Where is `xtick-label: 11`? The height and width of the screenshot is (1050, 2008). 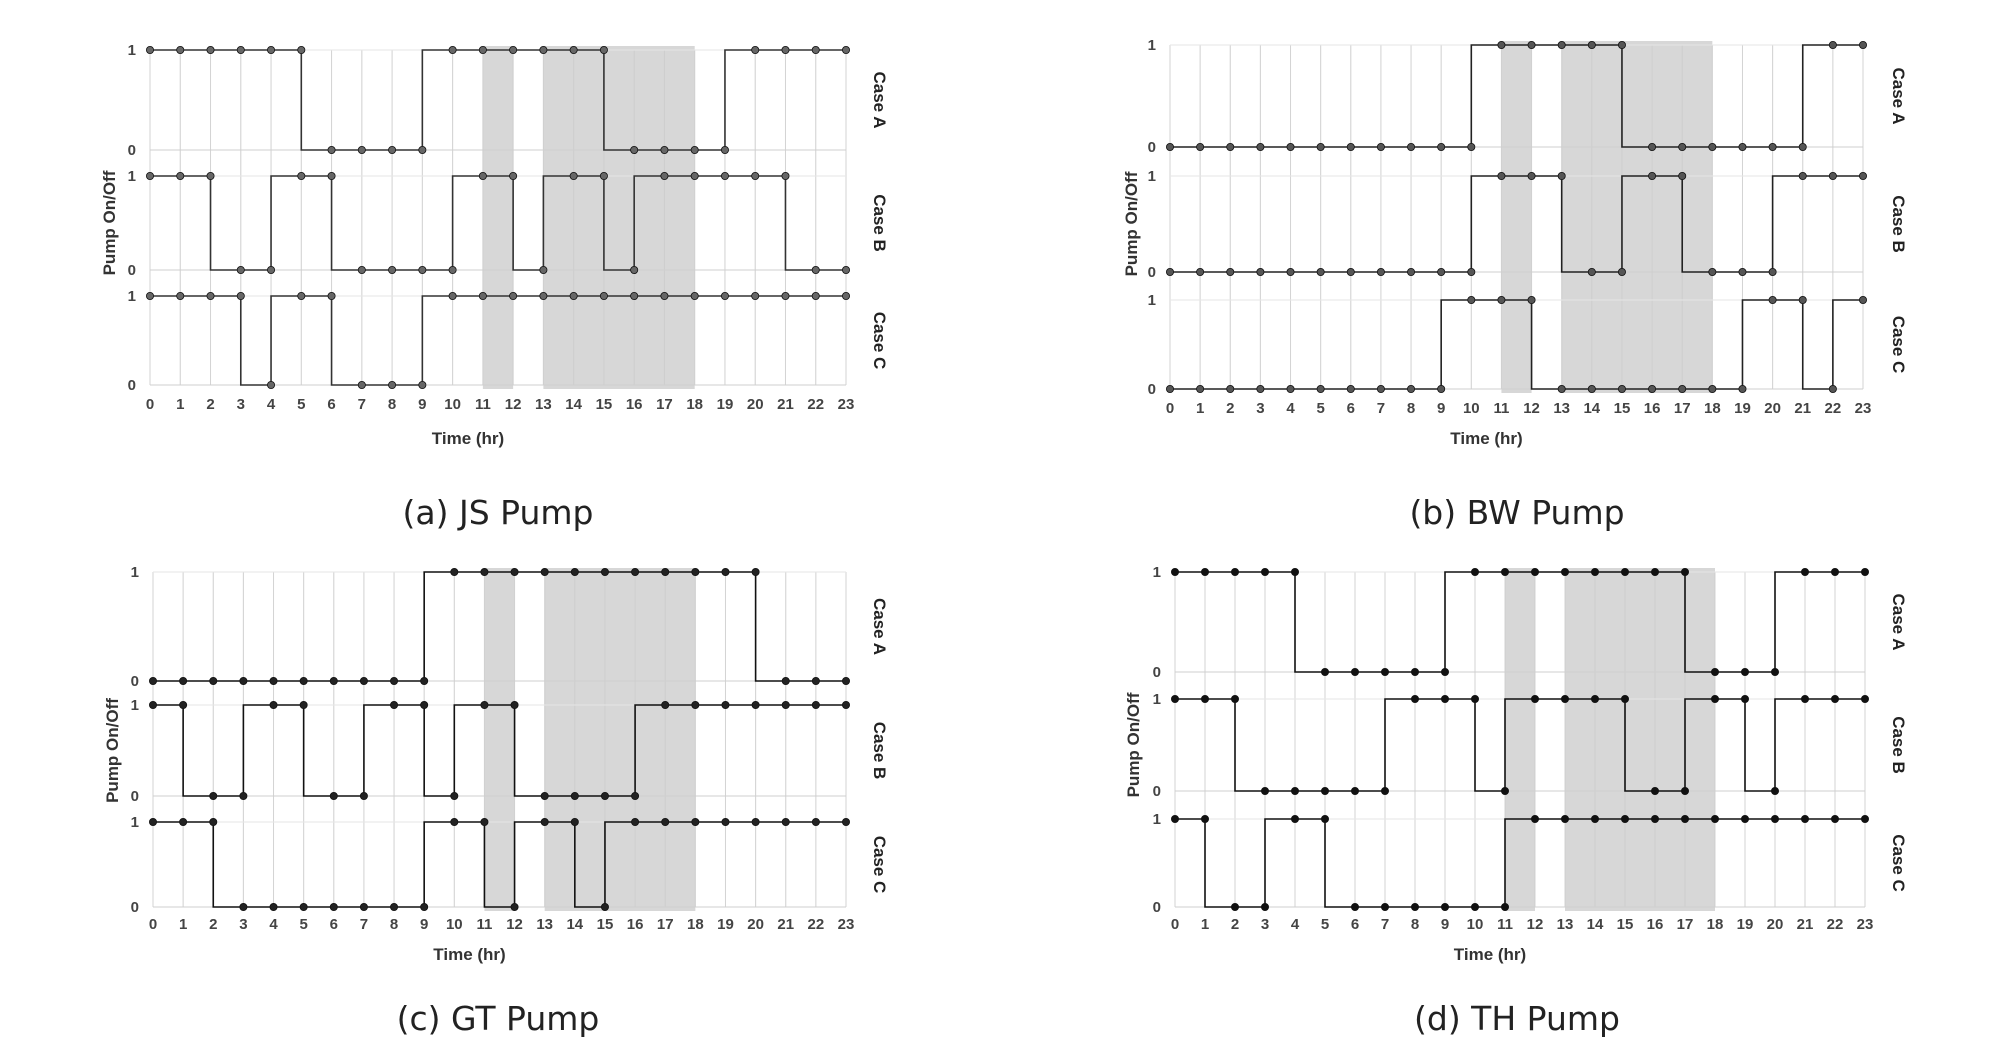 xtick-label: 11 is located at coordinates (1505, 924).